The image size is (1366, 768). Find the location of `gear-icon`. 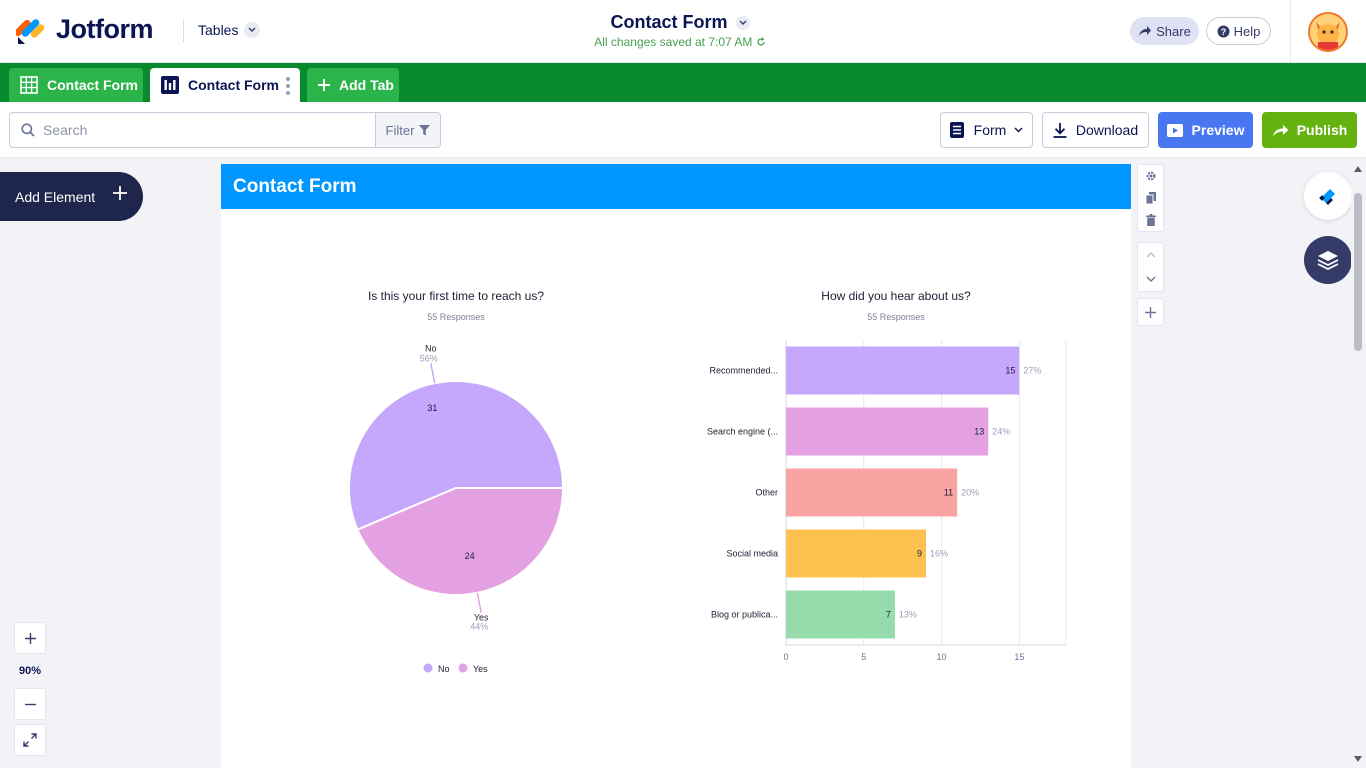

gear-icon is located at coordinates (1150, 176).